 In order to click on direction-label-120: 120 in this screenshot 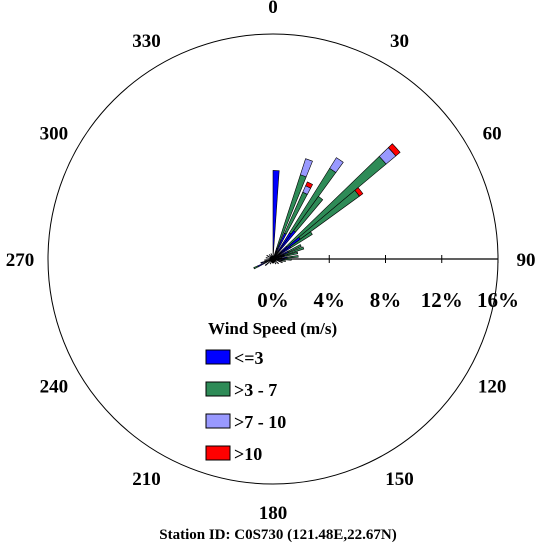, I will do `click(492, 387)`.